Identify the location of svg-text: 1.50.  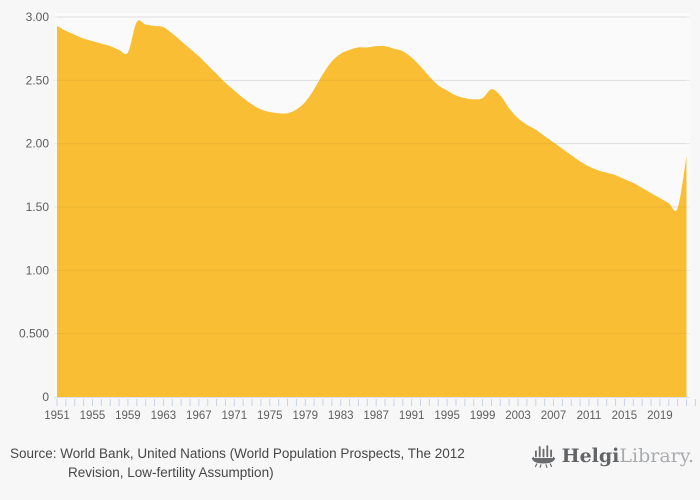
(38, 207).